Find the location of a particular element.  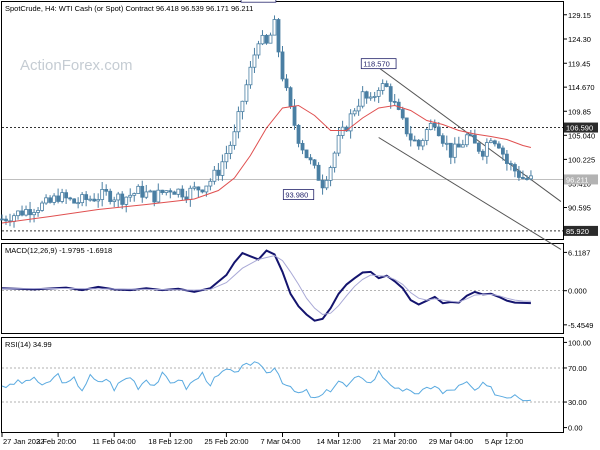

rsi-y-tick-label: 100.00 is located at coordinates (579, 342).